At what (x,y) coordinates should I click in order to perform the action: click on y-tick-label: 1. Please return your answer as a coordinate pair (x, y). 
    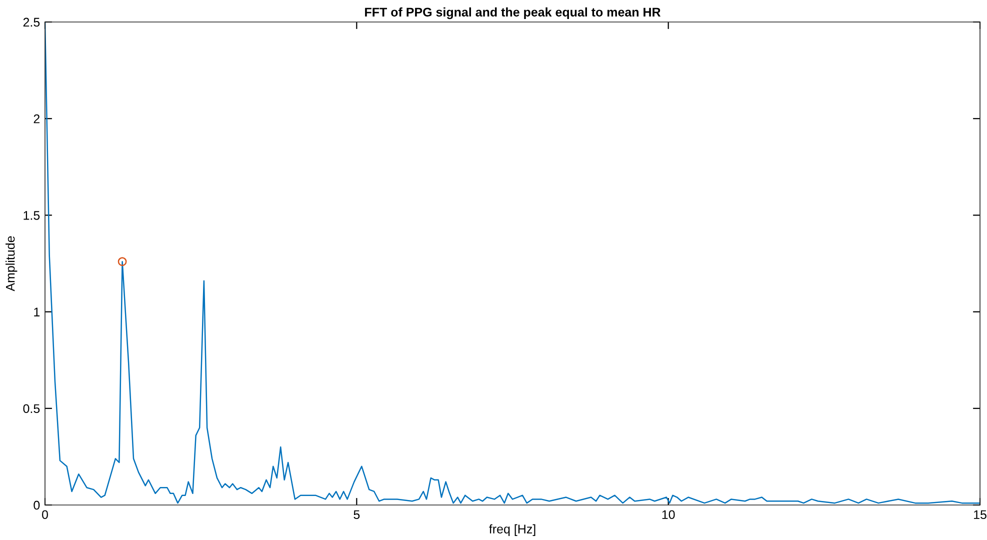
    Looking at the image, I should click on (37, 312).